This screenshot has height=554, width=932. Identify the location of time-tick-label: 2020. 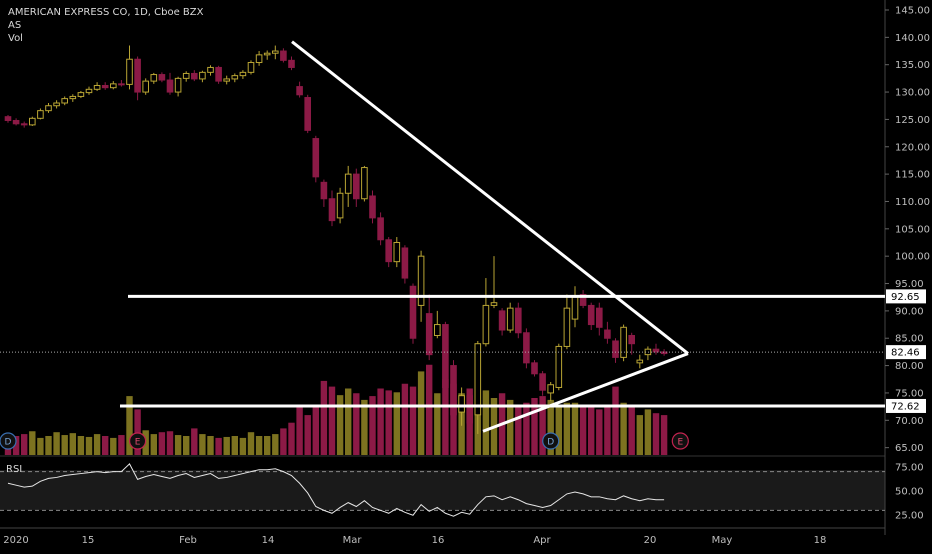
(15, 540).